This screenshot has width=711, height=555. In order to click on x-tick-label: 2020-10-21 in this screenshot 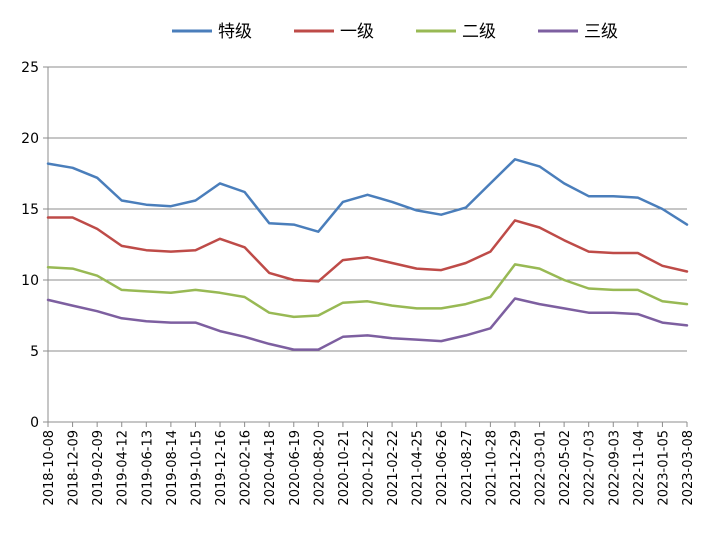, I will do `click(344, 468)`.